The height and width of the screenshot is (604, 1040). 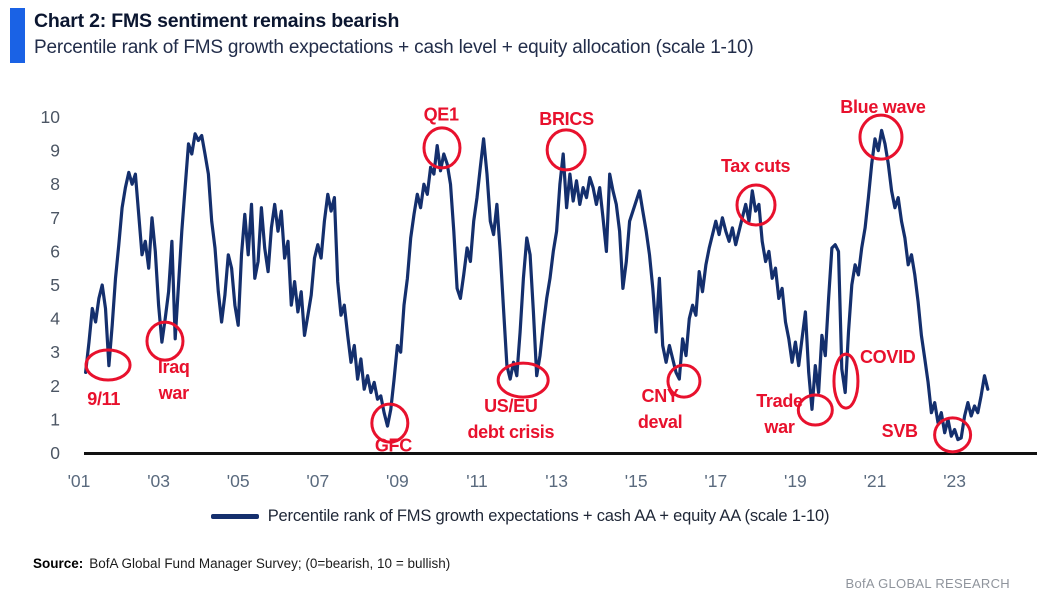 What do you see at coordinates (238, 481) in the screenshot?
I see `x-axis-tick-label: '05` at bounding box center [238, 481].